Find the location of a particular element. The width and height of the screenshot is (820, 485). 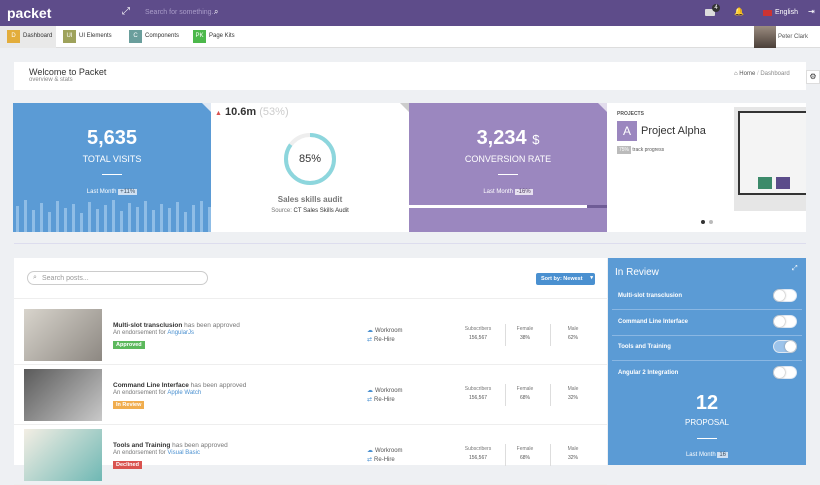

notification-badge: 4 is located at coordinates (716, 8).